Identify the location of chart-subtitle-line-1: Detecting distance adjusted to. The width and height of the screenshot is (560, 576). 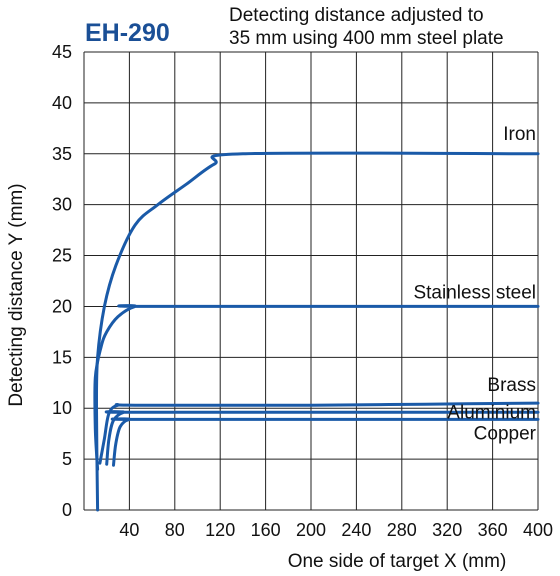
(356, 15).